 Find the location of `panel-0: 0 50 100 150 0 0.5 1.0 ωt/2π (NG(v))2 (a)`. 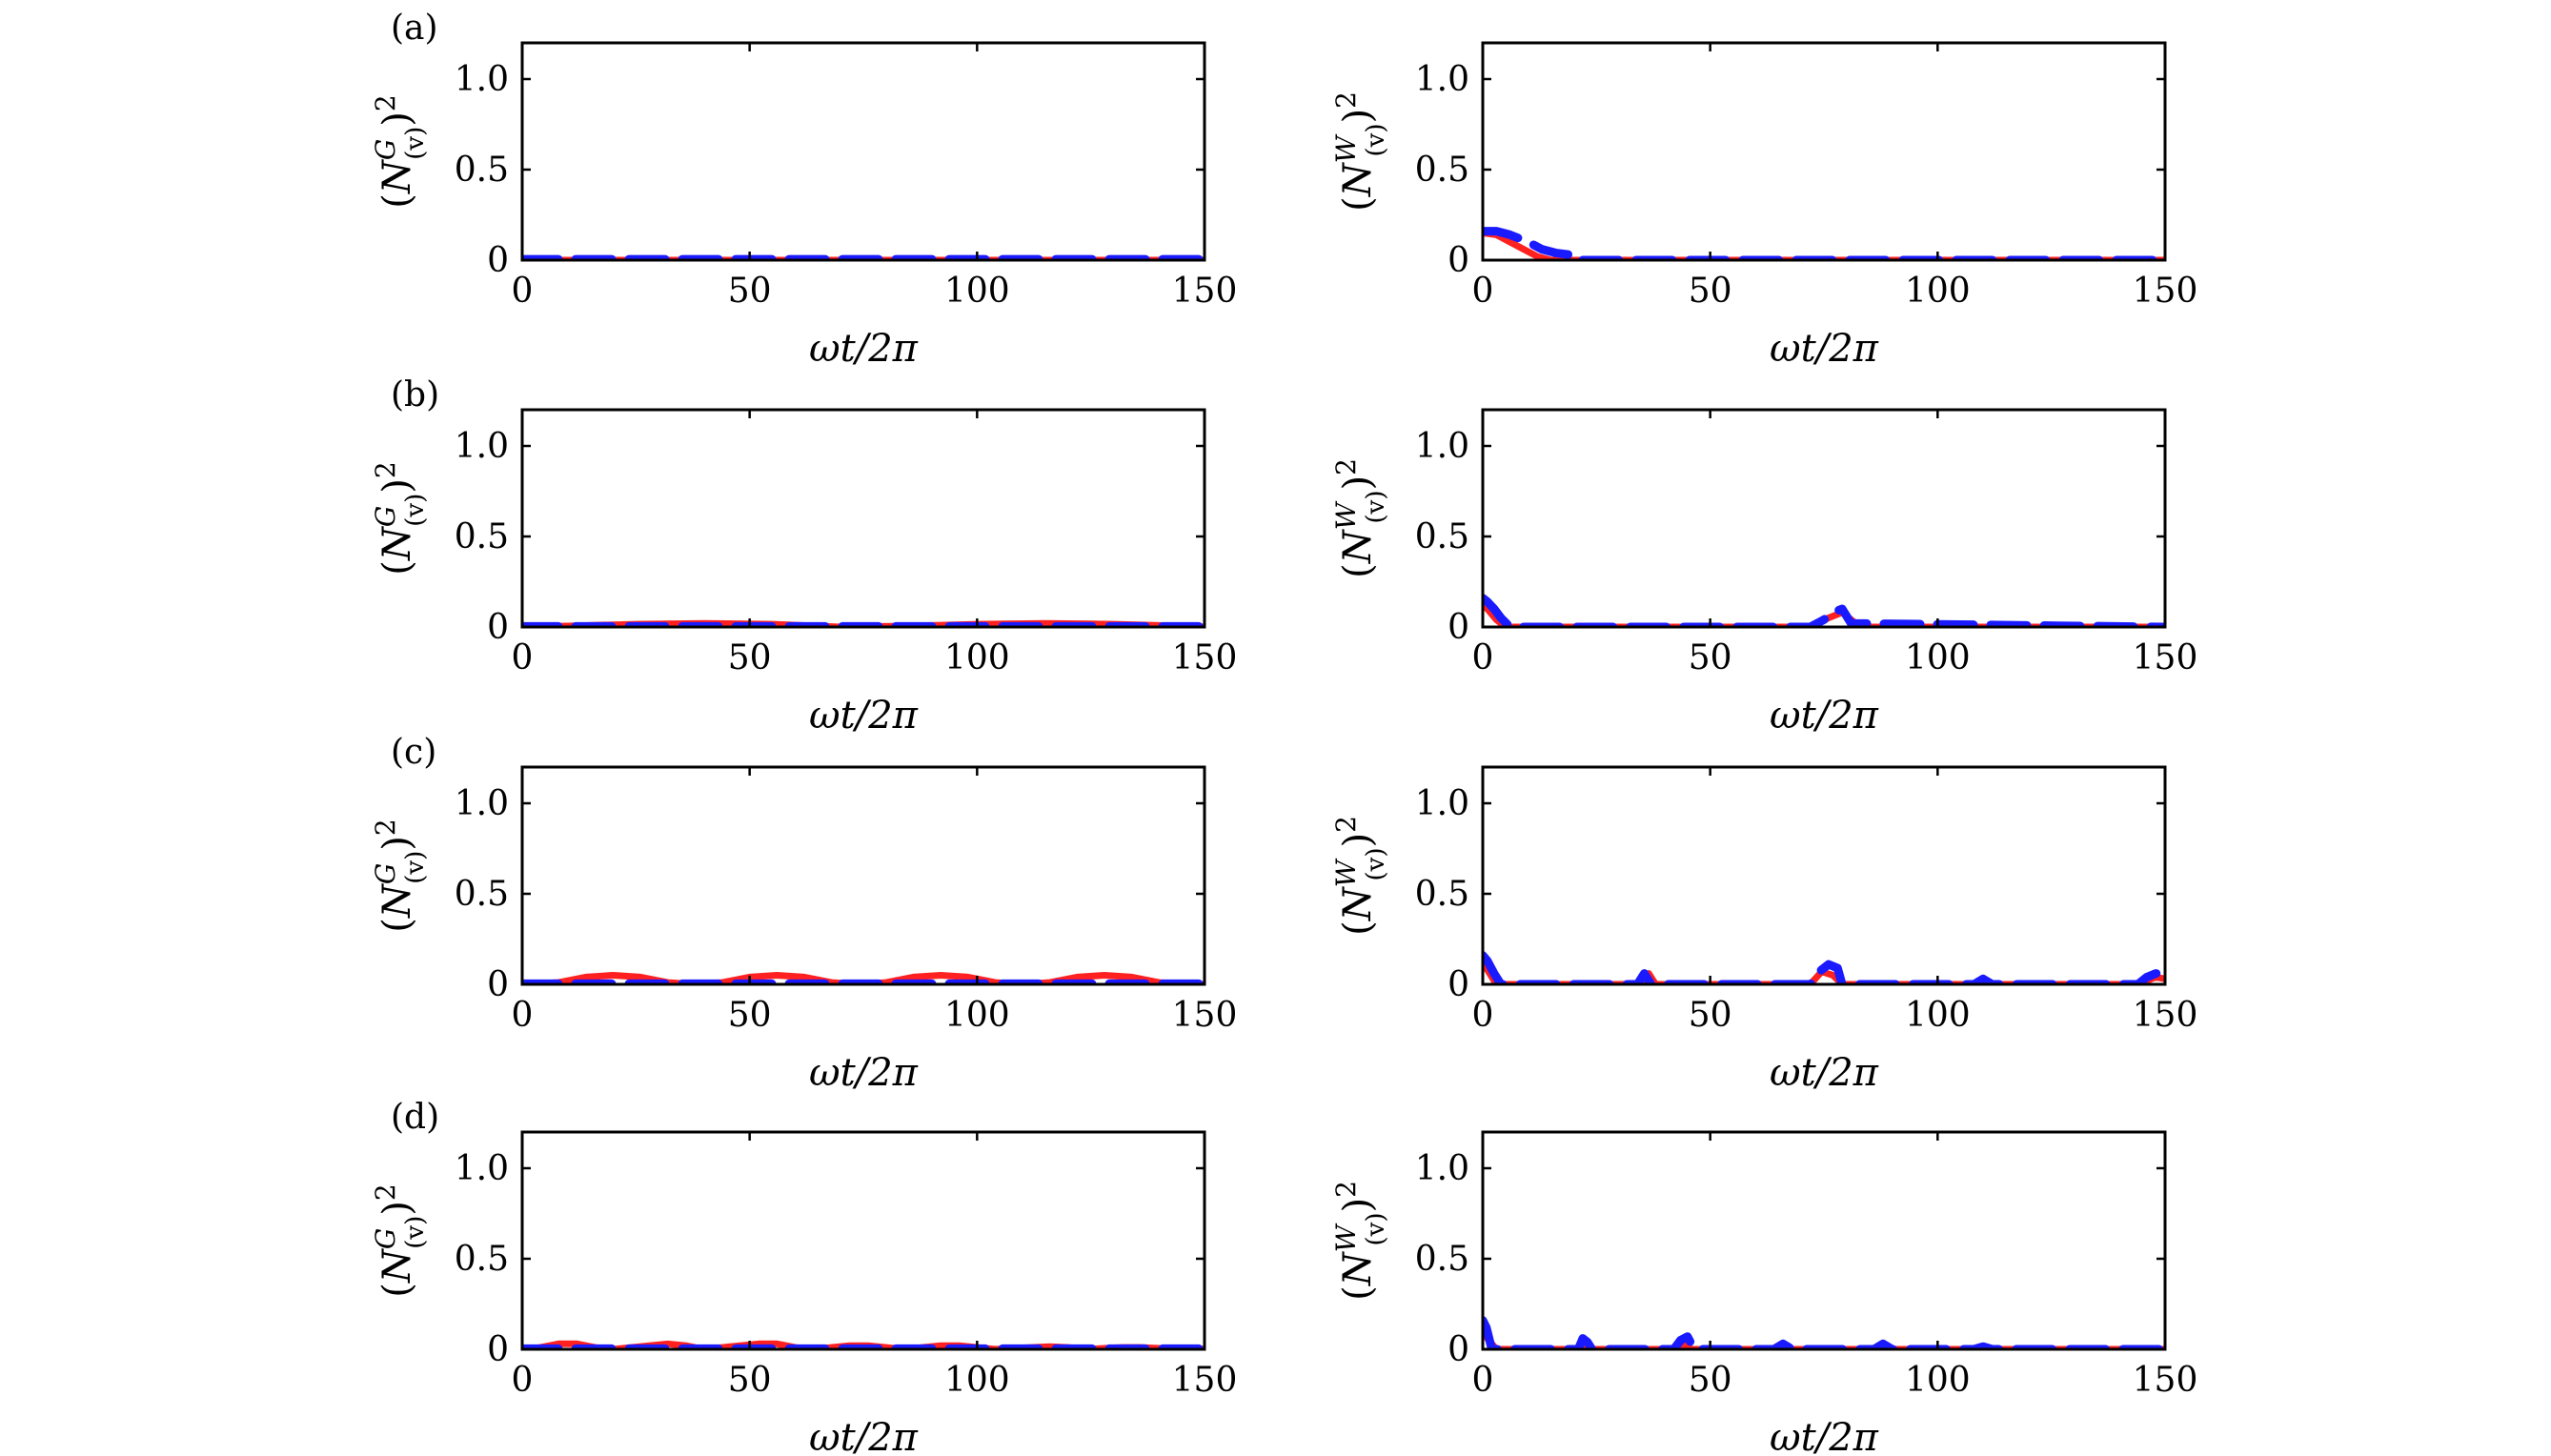

panel-0: 0 50 100 150 0 0.5 1.0 ωt/2π (NG(v))2 (a) is located at coordinates (803, 190).